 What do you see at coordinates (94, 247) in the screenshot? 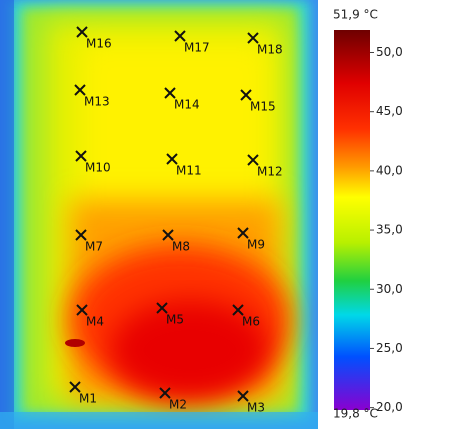
I see `marker-label: M7` at bounding box center [94, 247].